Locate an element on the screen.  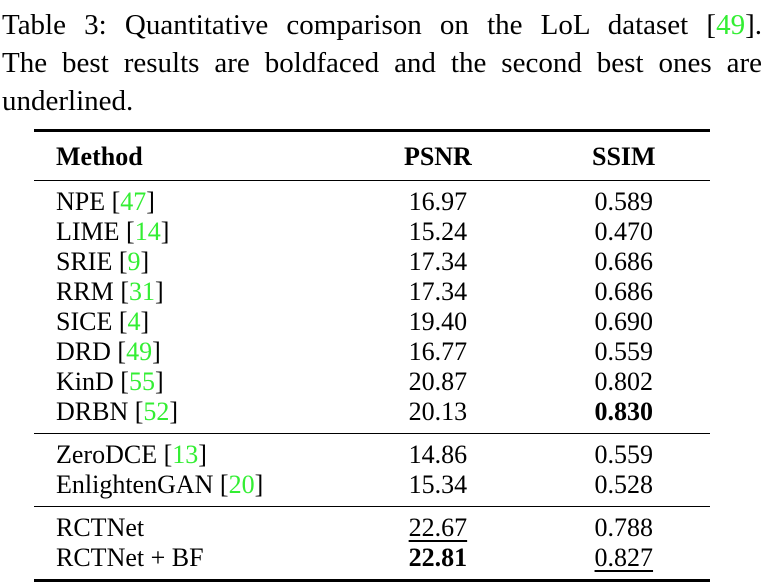
method-cell: LIME [14] is located at coordinates (113, 231).